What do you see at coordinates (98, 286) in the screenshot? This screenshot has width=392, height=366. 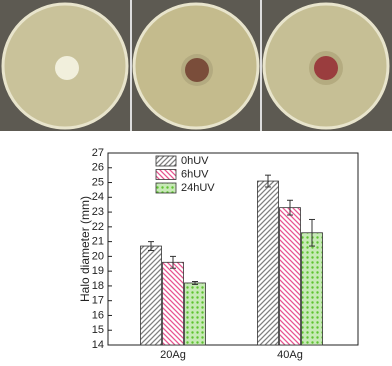 I see `y-tick-label: 18` at bounding box center [98, 286].